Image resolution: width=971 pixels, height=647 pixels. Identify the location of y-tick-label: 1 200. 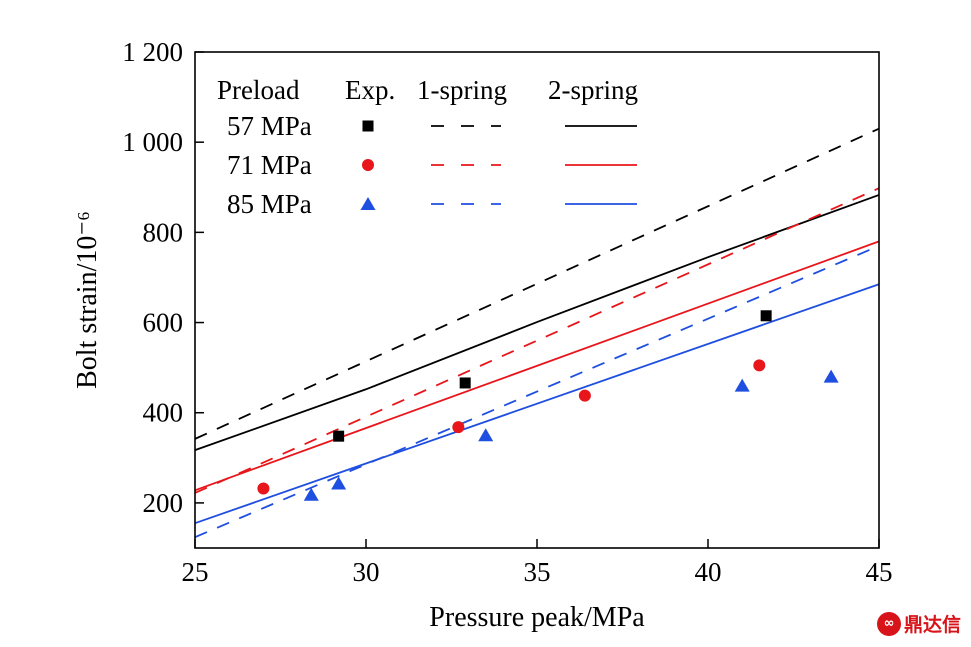
(152, 52).